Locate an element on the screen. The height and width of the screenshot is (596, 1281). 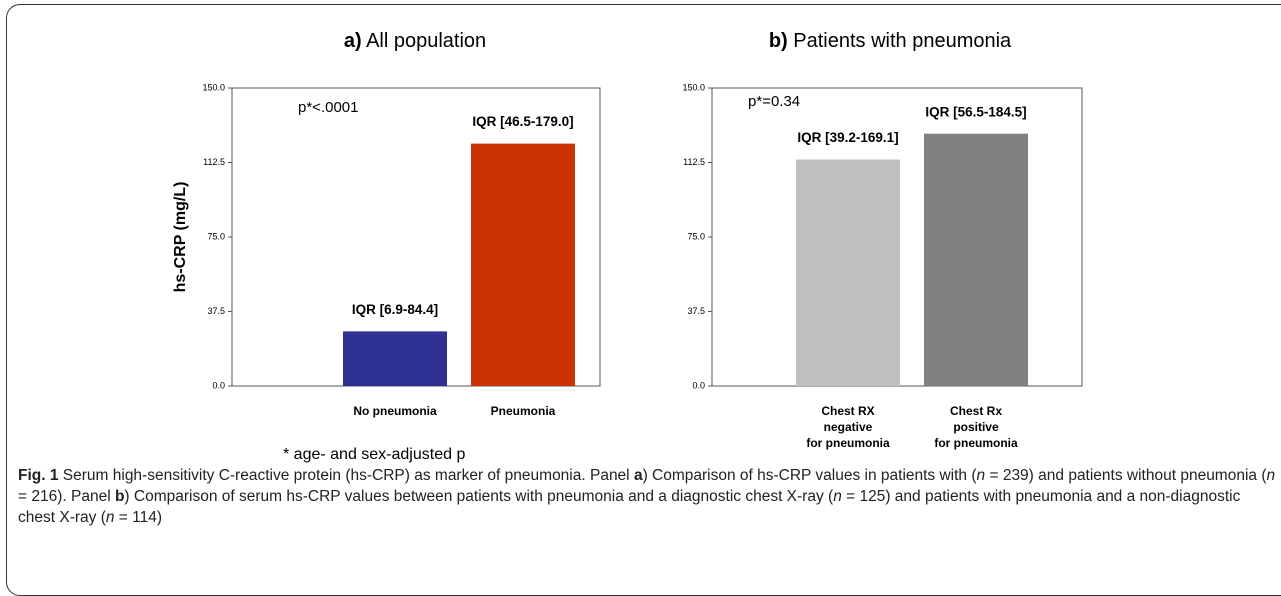
caption-run: Fig. 1 is located at coordinates (38, 475).